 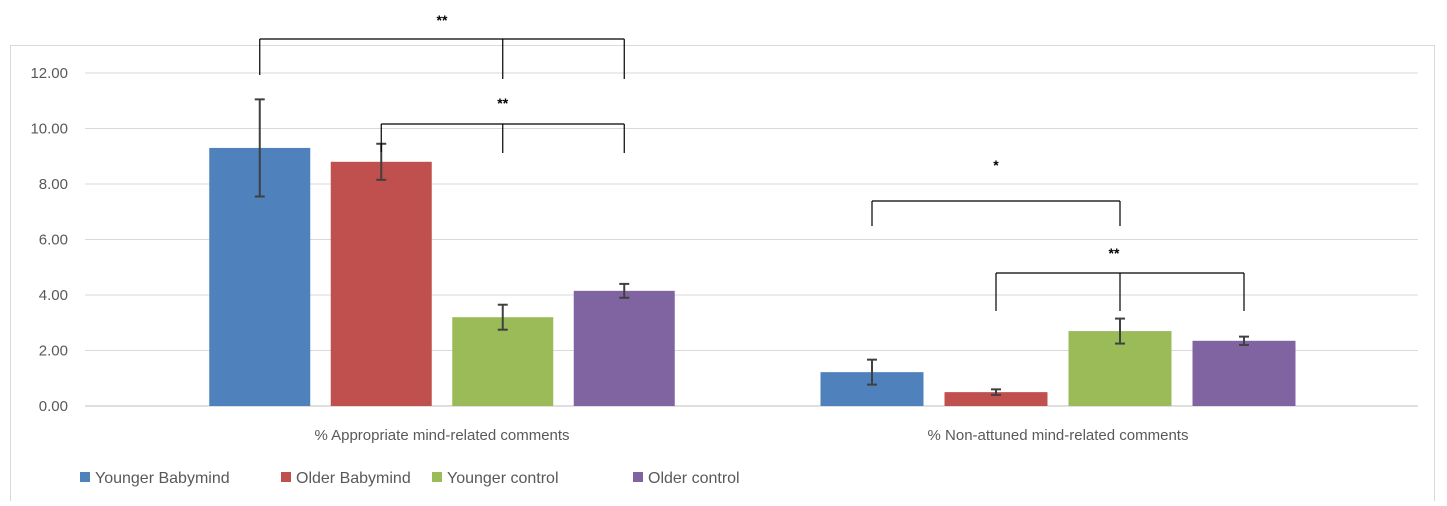 I want to click on category-label: % Non-attuned mind-related comments, so click(x=1058, y=435).